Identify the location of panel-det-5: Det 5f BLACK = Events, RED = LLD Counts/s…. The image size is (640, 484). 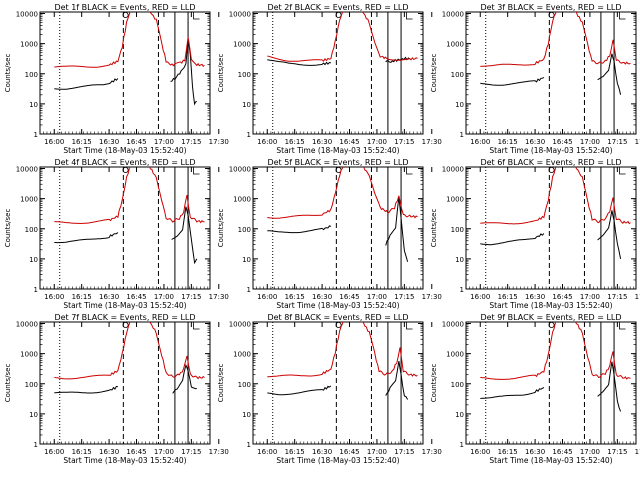
(329, 234).